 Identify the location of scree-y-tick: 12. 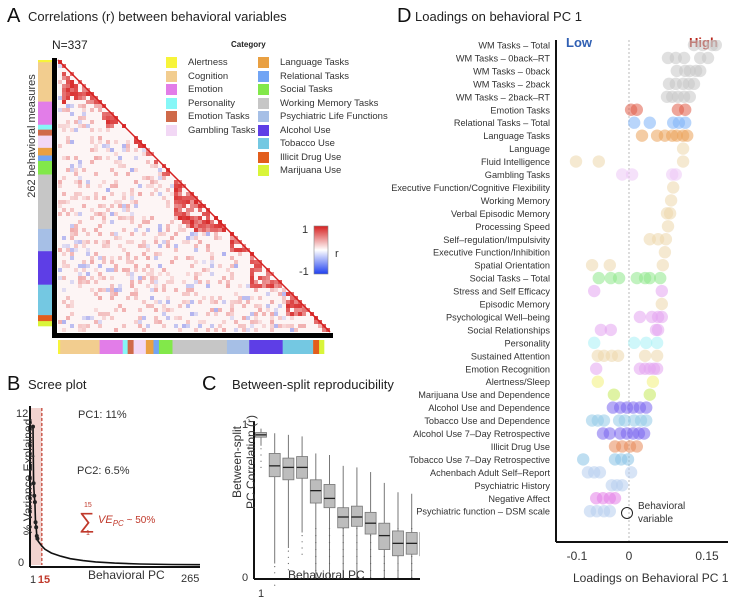
(22, 414).